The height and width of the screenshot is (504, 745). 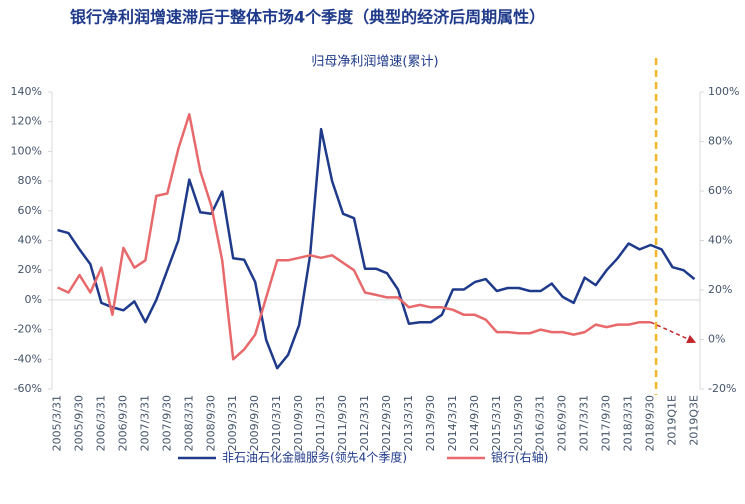 I want to click on x-tick-label: 2006/3/31, so click(x=100, y=423).